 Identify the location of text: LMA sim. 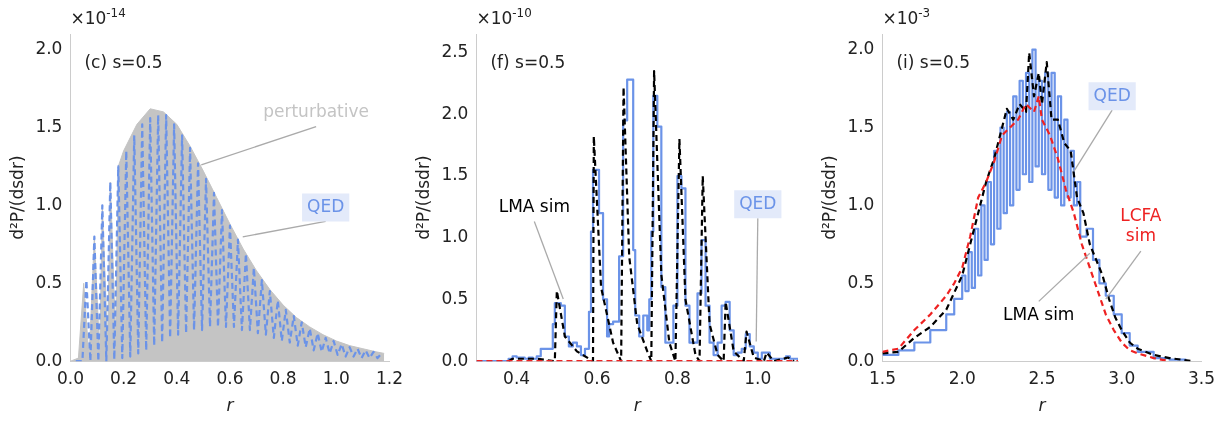
(1039, 313).